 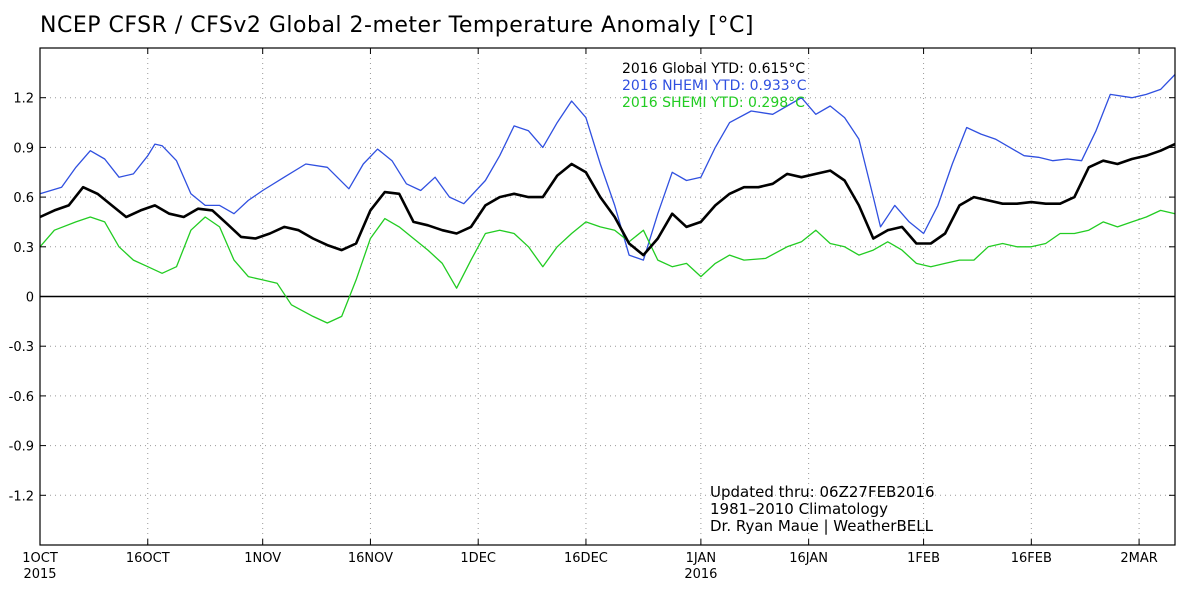 What do you see at coordinates (713, 103) in the screenshot?
I see `legend-entry: 2016 SHEMI YTD: 0.298°C` at bounding box center [713, 103].